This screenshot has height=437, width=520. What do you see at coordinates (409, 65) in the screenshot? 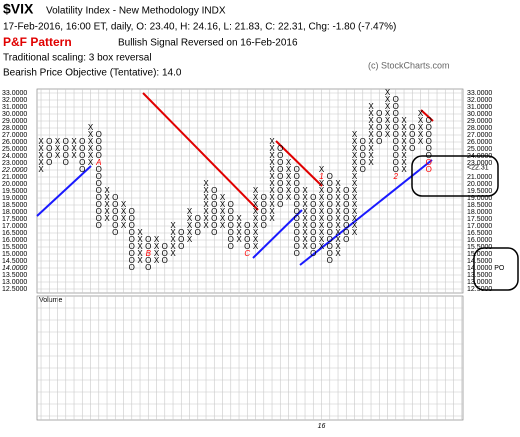
I see `copyright: (c) StockCharts.com` at bounding box center [409, 65].